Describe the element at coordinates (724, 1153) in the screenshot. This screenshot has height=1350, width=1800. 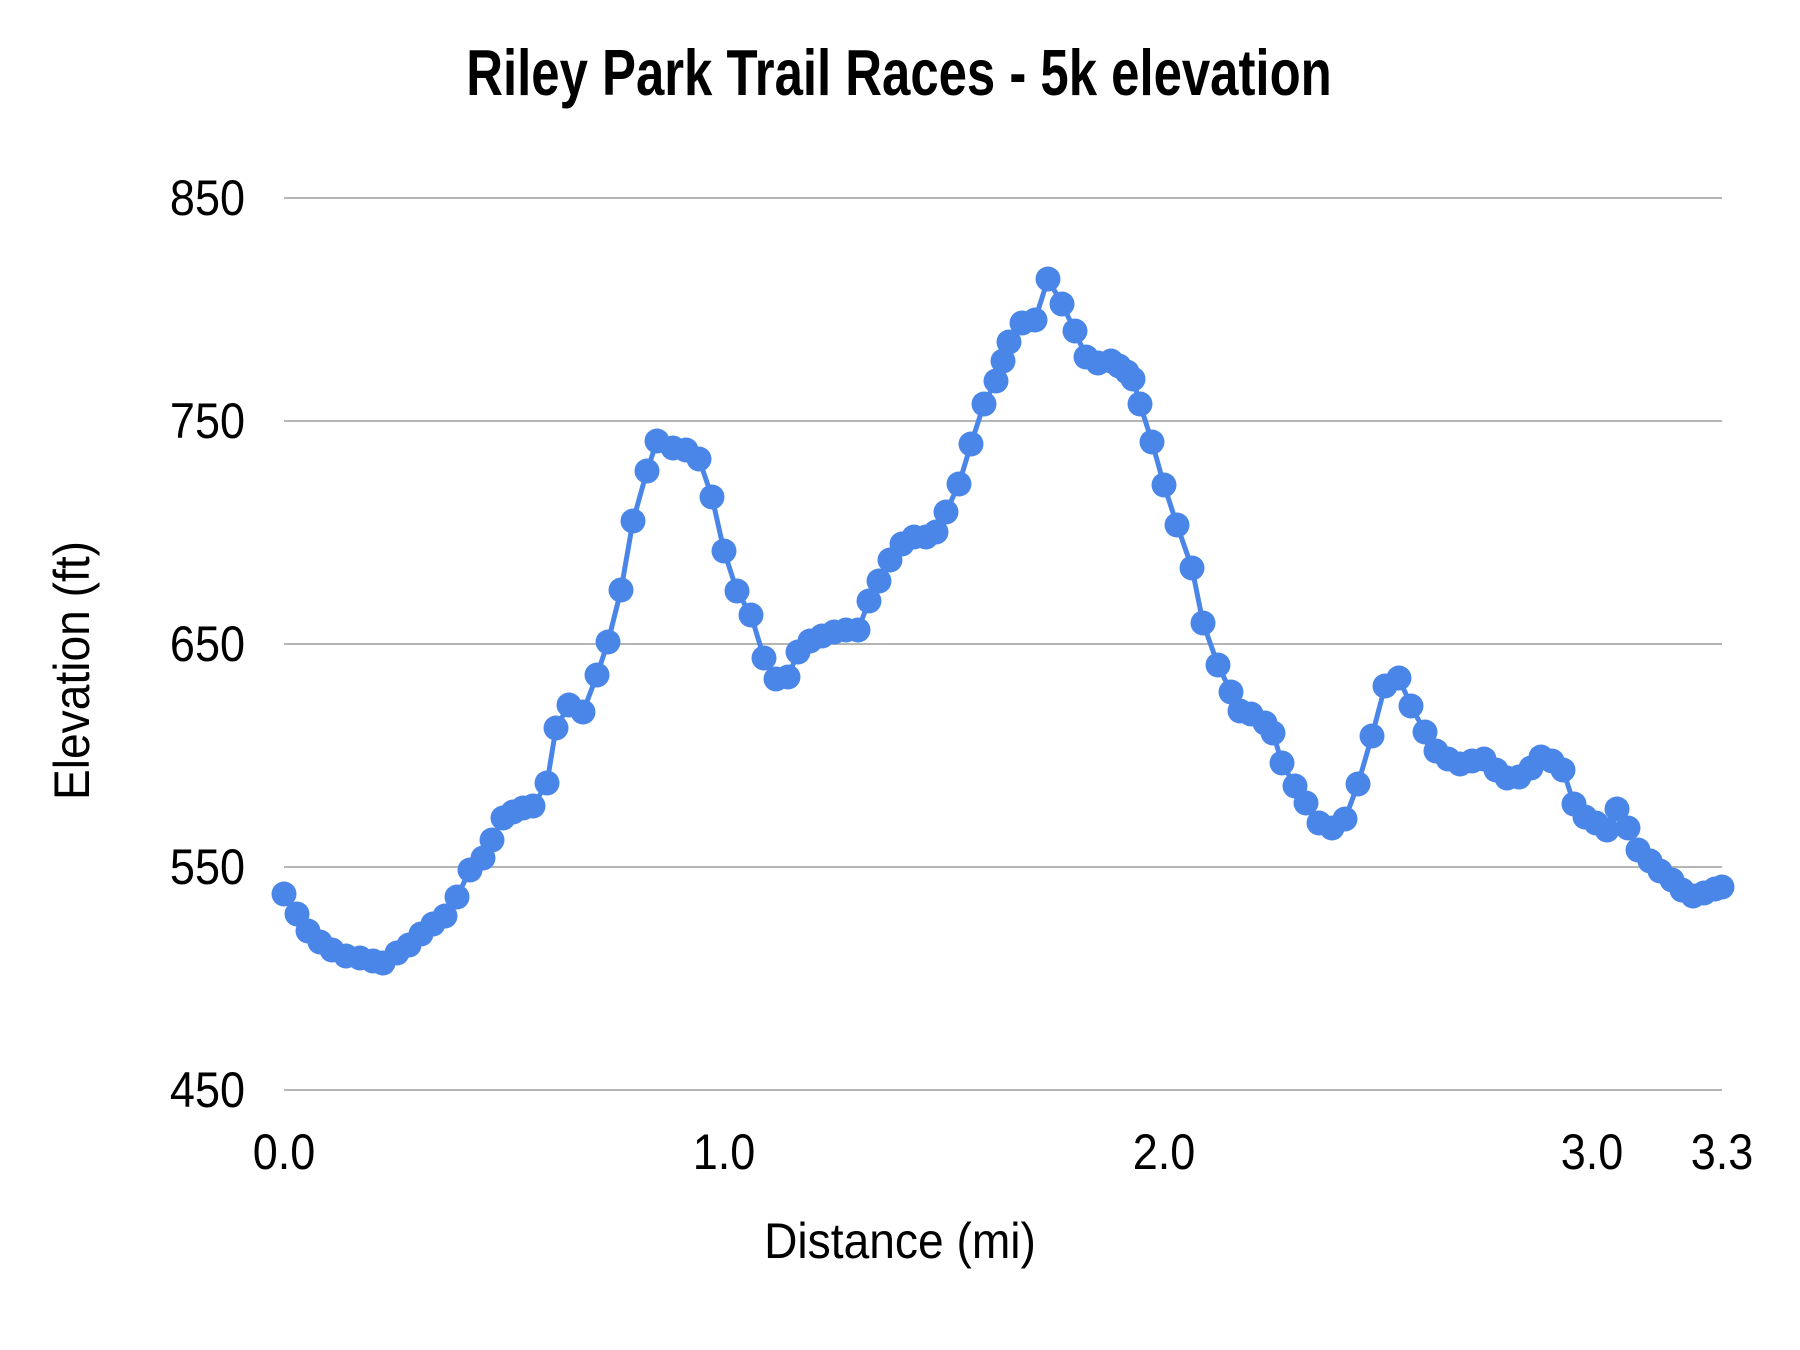
I see `svg-text: 1.0` at that location.